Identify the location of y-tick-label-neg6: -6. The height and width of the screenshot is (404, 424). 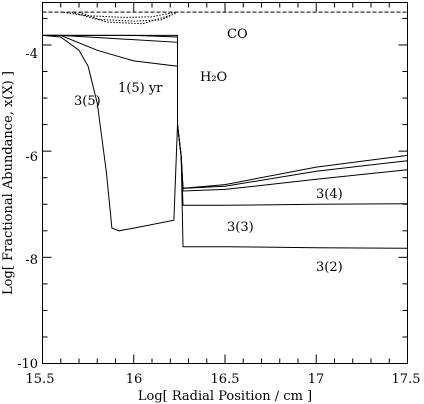
(31, 157).